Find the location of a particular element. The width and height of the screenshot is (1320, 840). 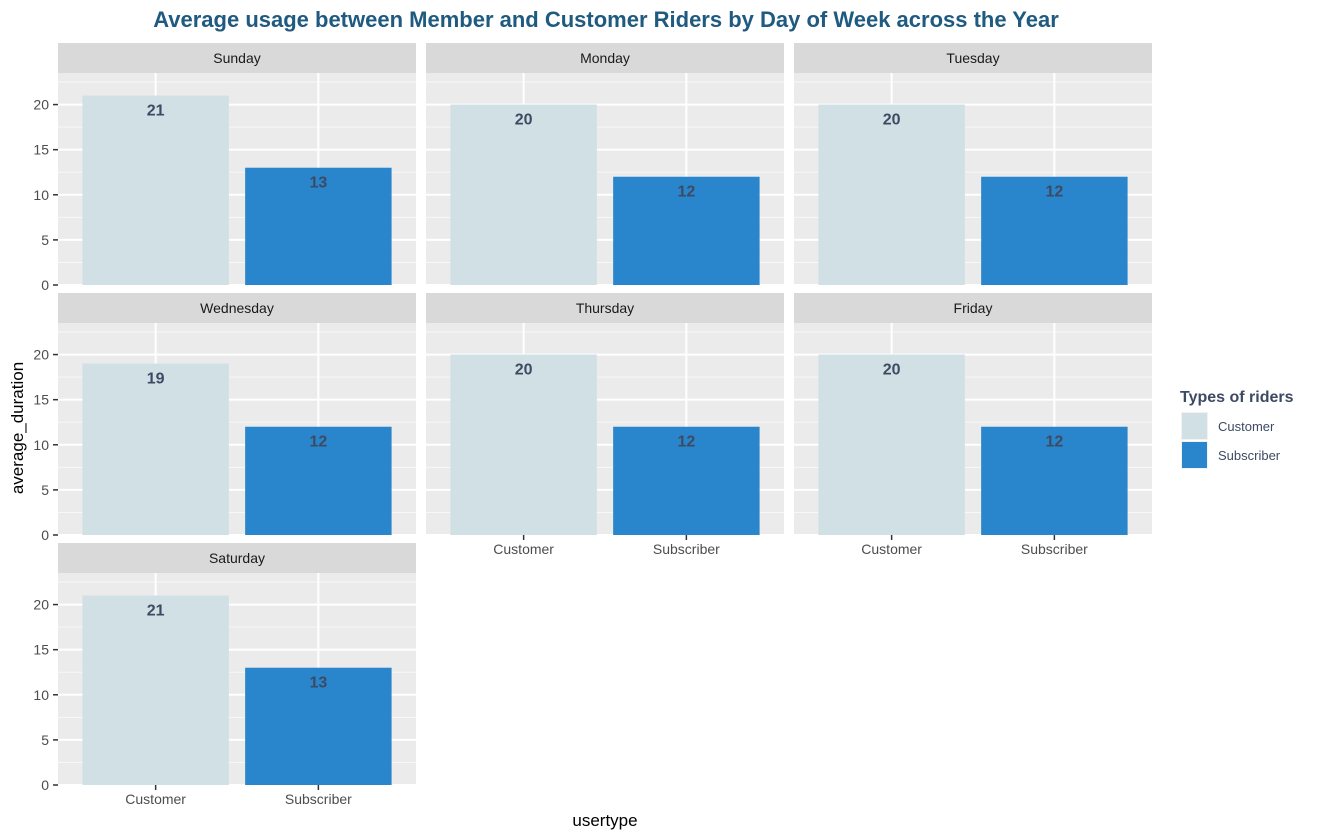

bar-sunday-customer is located at coordinates (155, 190).